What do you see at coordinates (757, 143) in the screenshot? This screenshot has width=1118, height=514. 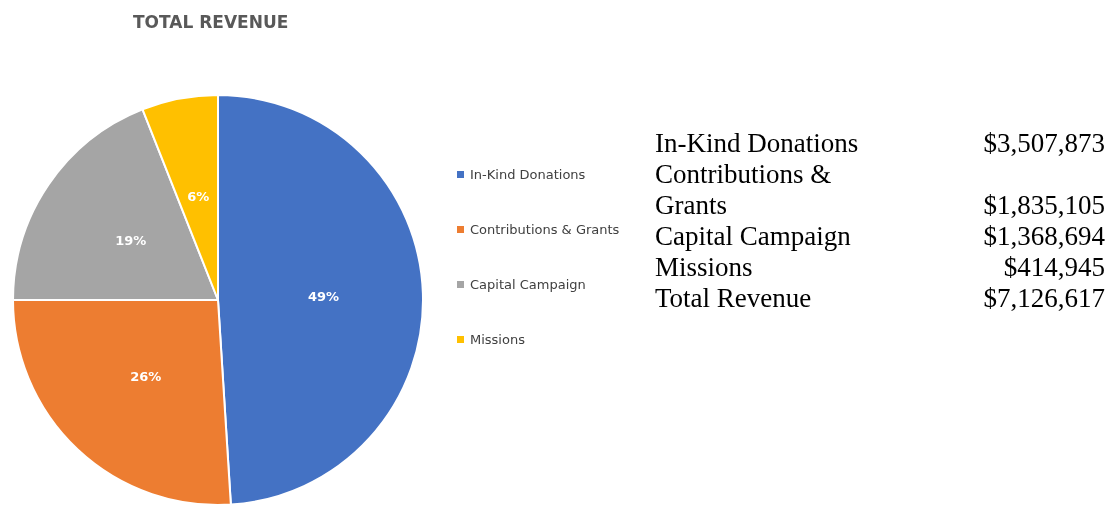 I see `text: In-Kind Donations` at bounding box center [757, 143].